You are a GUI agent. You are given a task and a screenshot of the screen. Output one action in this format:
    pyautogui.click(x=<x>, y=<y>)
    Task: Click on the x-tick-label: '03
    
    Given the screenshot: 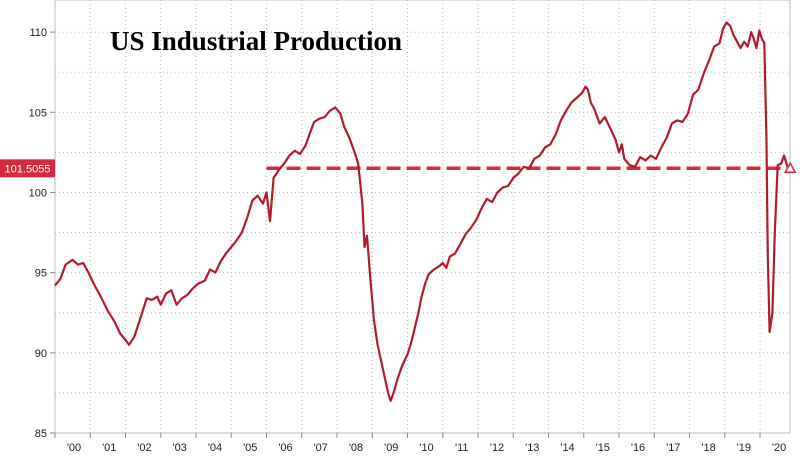 What is the action you would take?
    pyautogui.click(x=180, y=448)
    